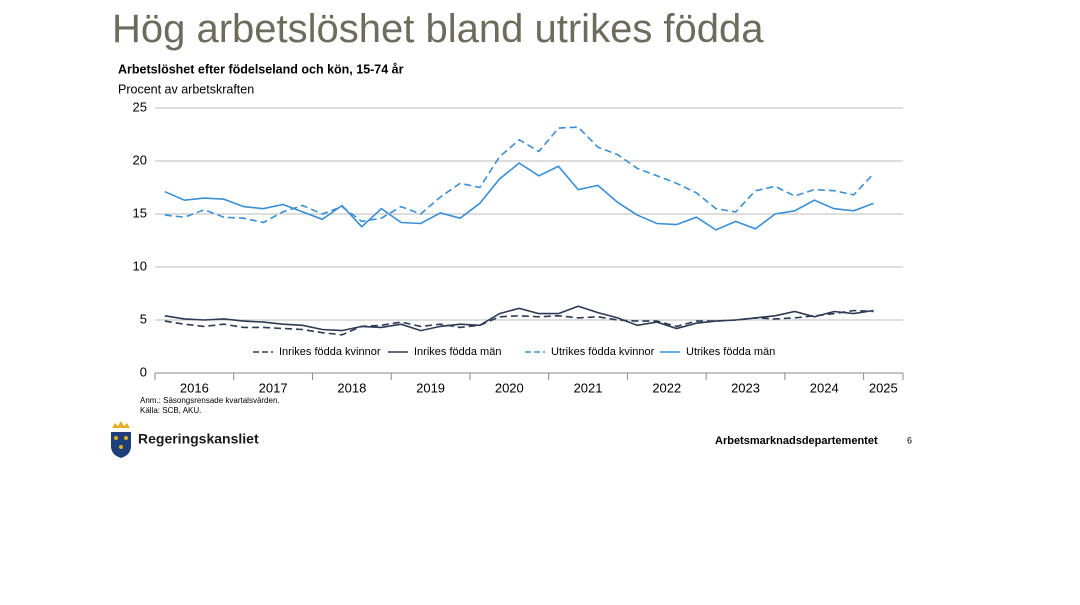 The height and width of the screenshot is (605, 1080). Describe the element at coordinates (273, 387) in the screenshot. I see `x-tick-label: 2017` at that location.